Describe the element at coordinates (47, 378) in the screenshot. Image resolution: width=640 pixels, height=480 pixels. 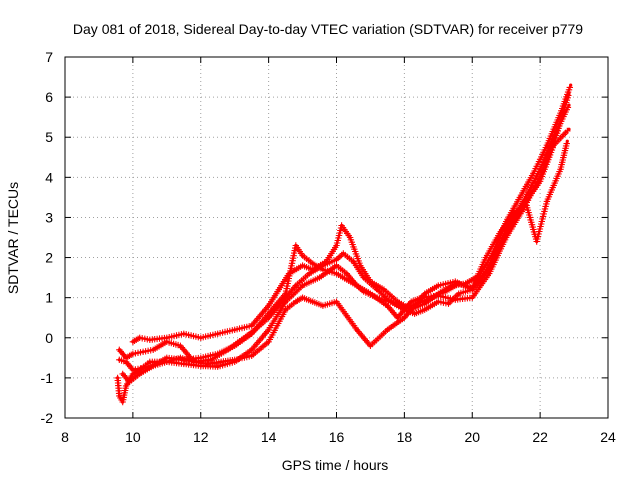
I see `y-tick-label: -1` at that location.